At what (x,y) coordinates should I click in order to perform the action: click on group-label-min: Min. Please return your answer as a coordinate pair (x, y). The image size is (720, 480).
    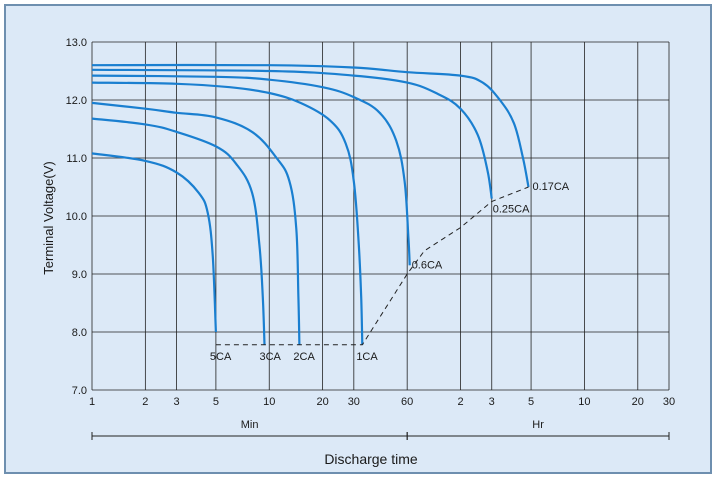
    Looking at the image, I should click on (250, 425).